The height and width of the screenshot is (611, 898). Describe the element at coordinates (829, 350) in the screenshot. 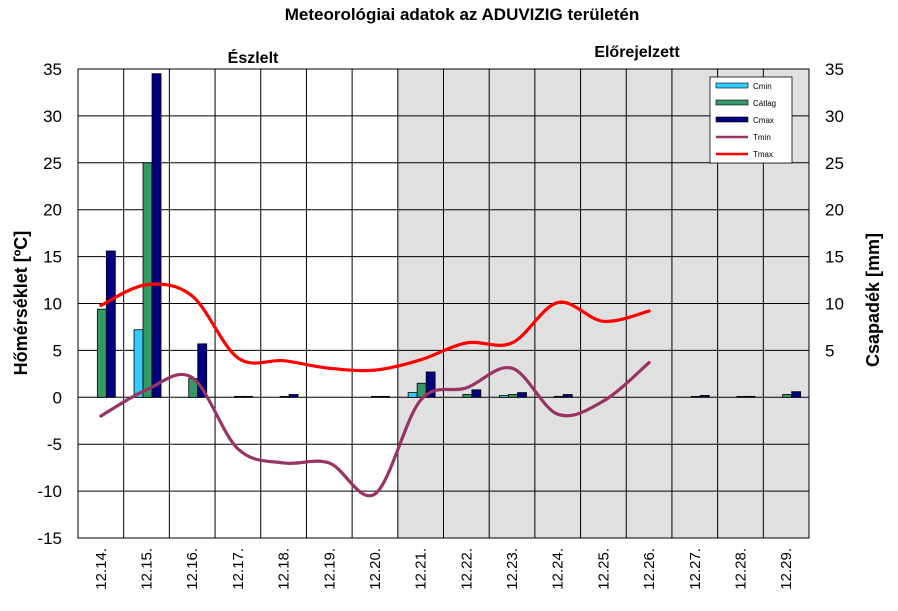

I see `right-tick-label: 5` at that location.